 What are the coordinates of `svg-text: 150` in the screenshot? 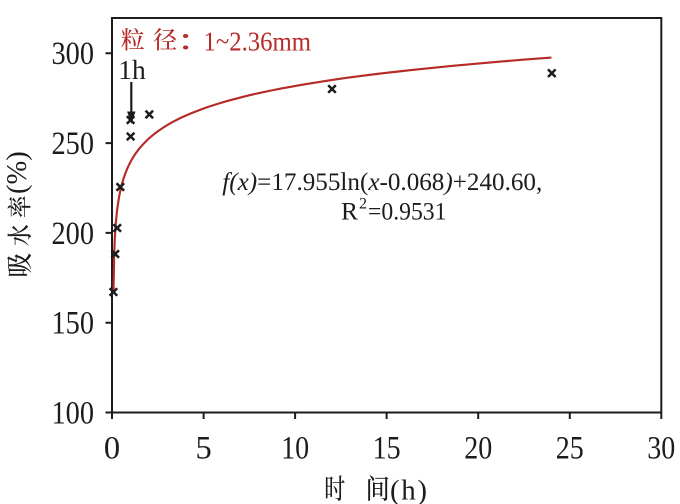 It's located at (73, 324).